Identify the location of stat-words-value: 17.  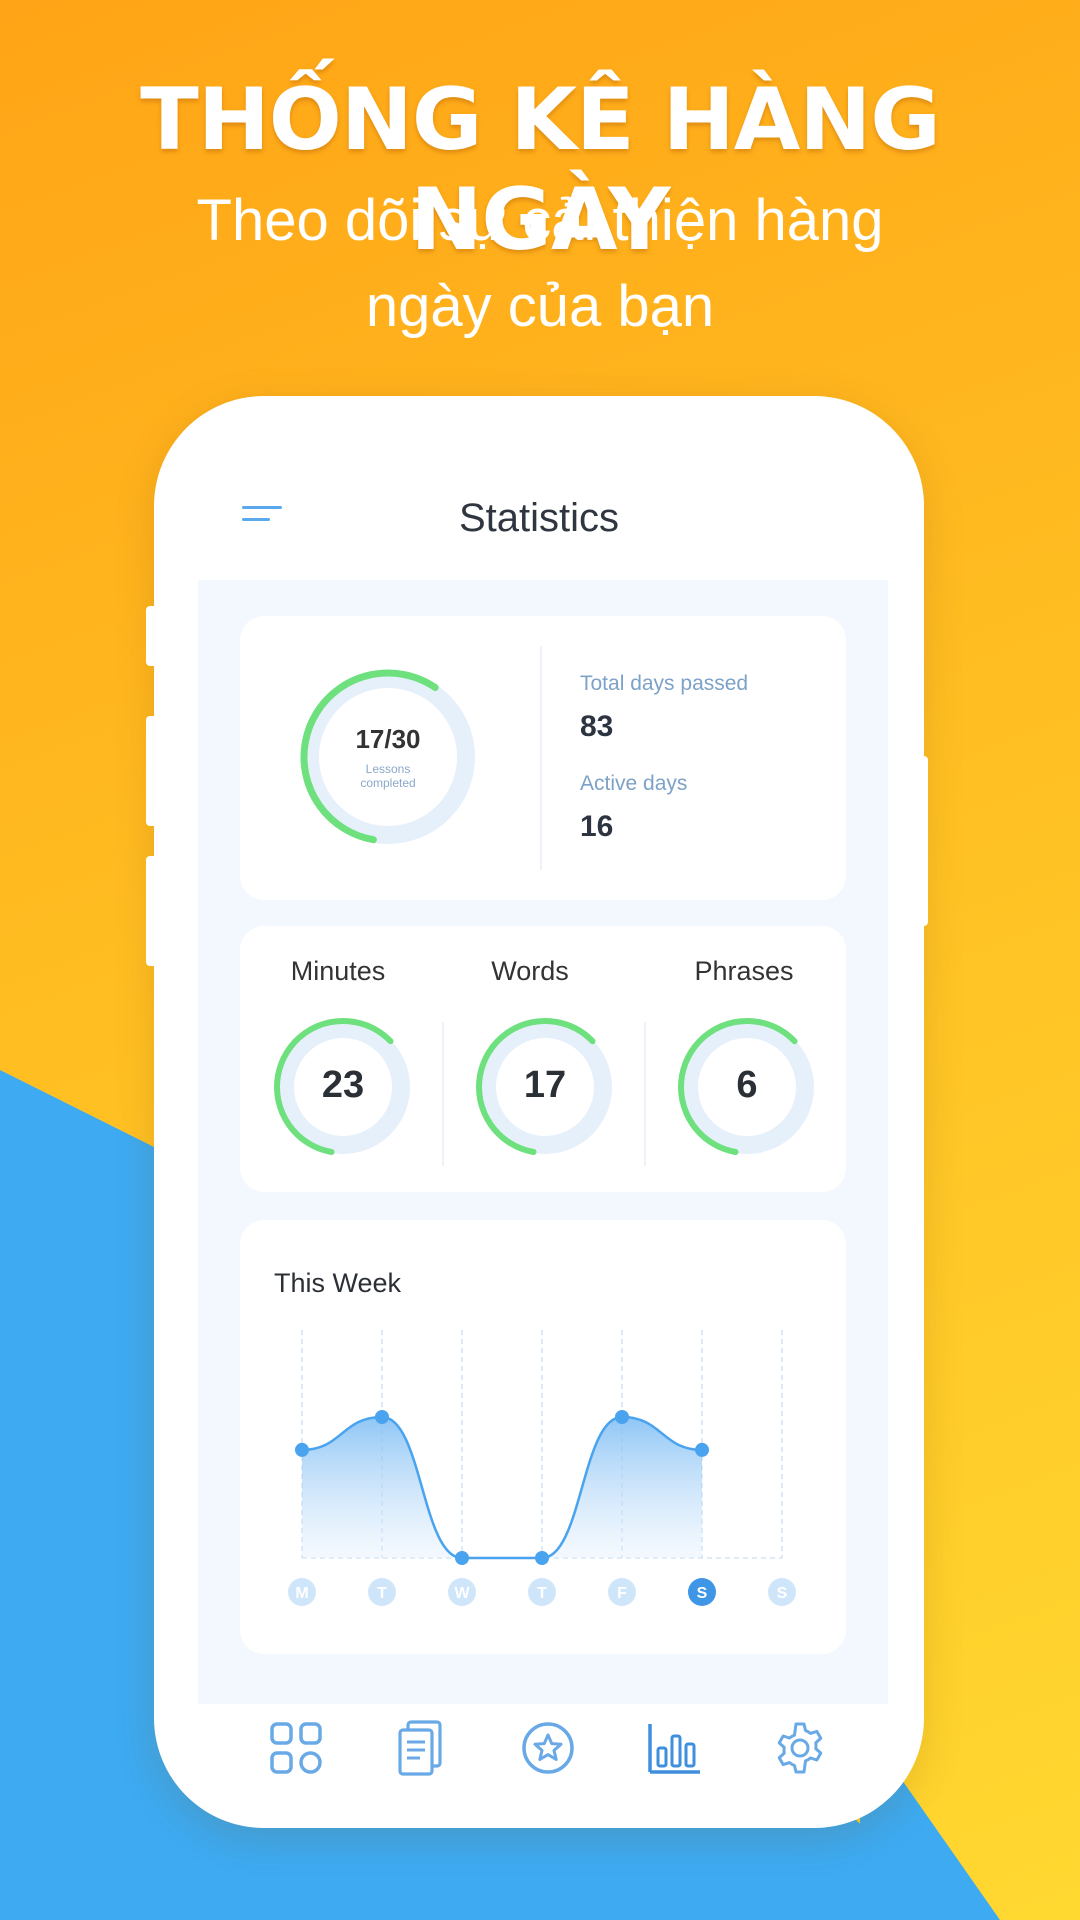
(545, 1085).